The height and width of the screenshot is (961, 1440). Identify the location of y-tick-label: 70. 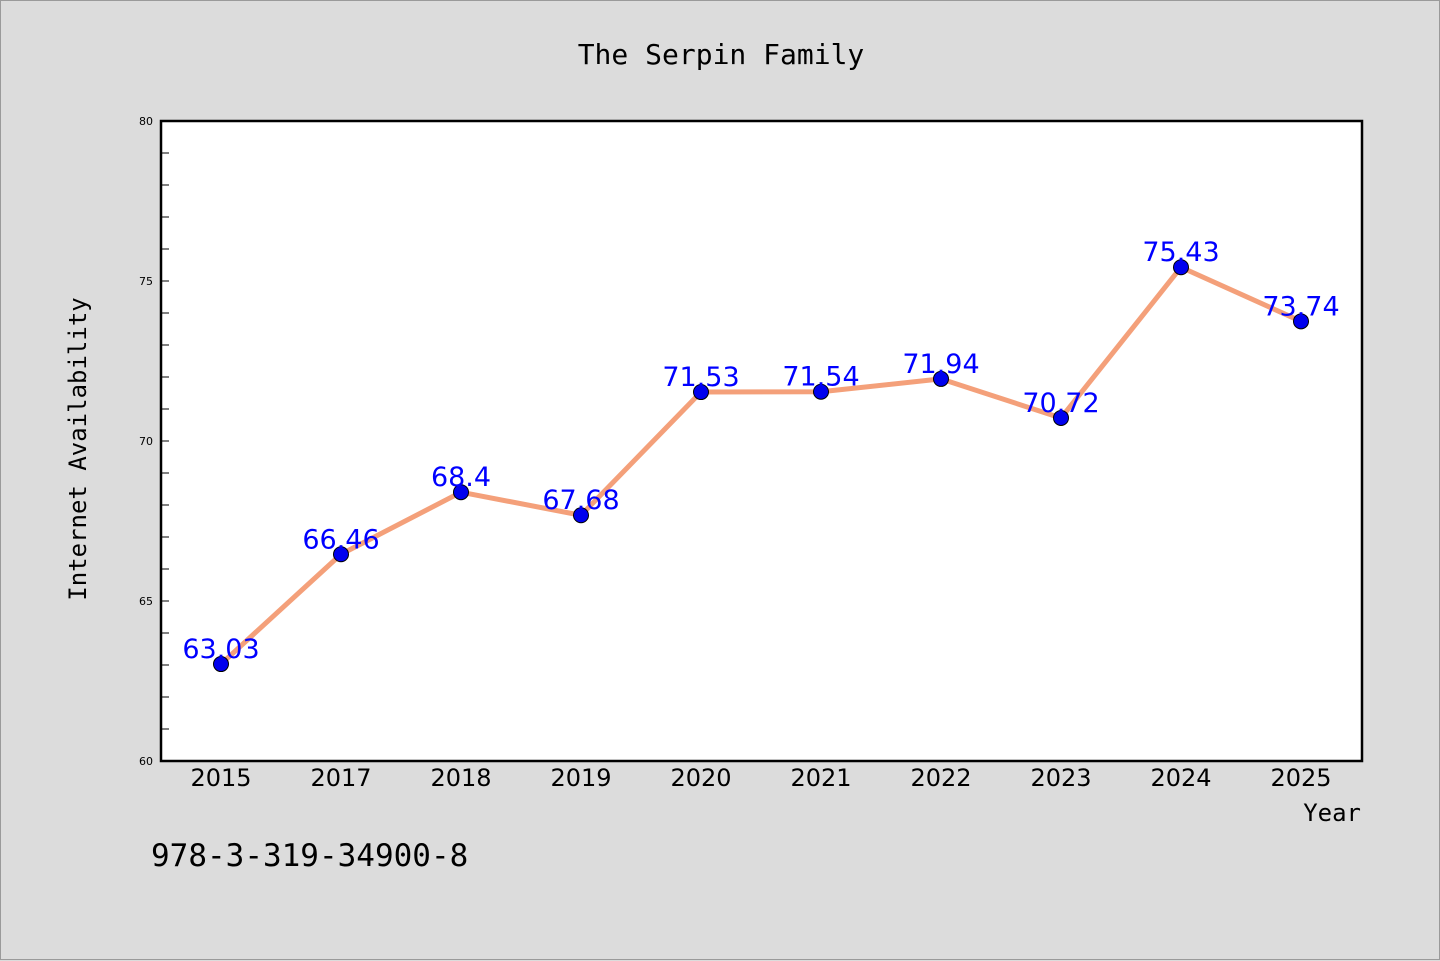
(146, 441).